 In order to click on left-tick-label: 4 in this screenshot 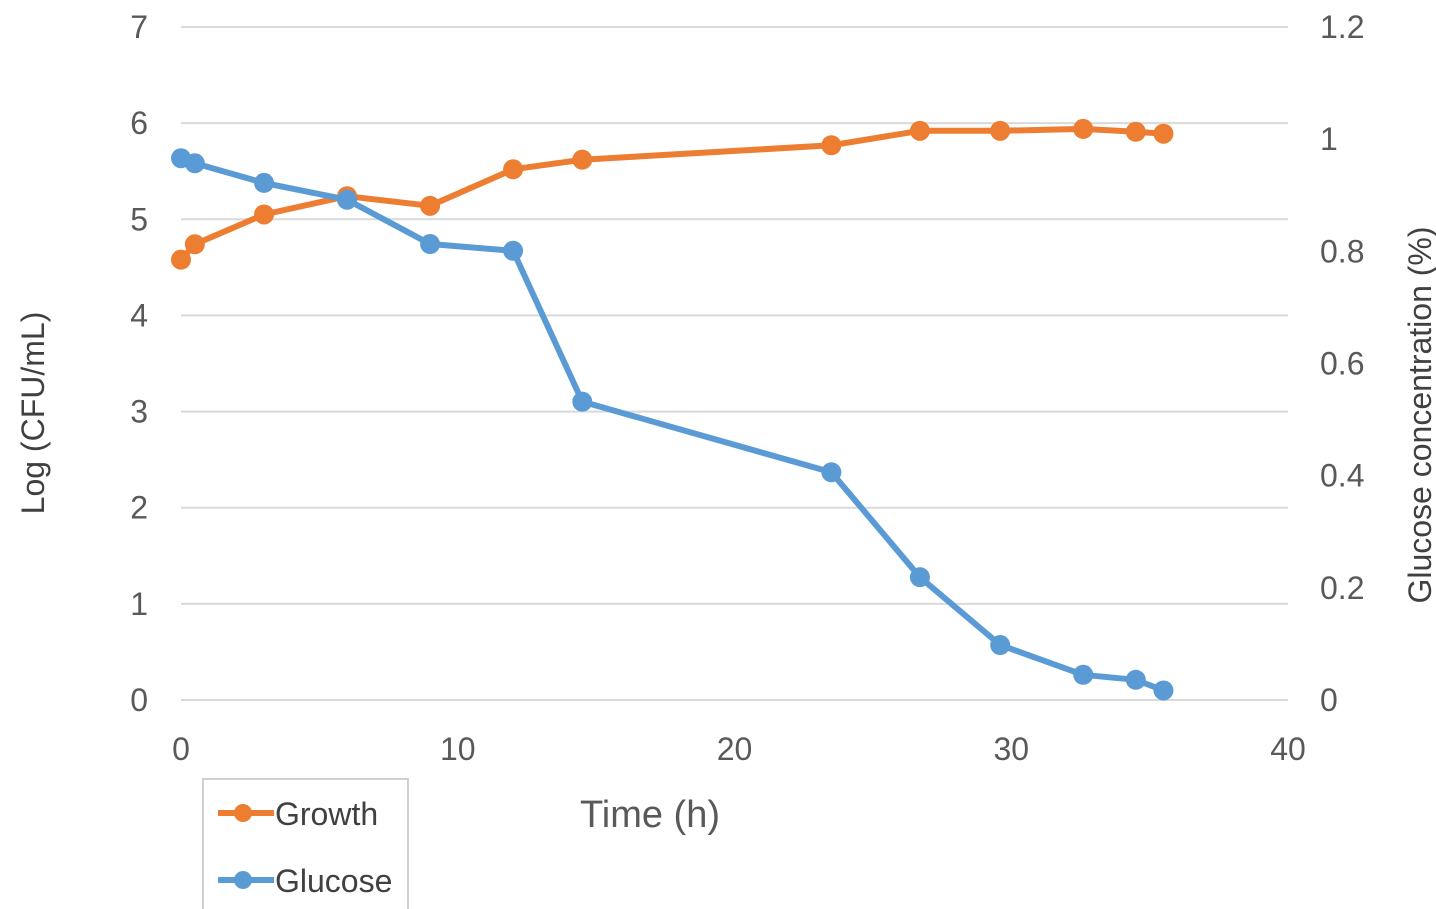, I will do `click(139, 315)`.